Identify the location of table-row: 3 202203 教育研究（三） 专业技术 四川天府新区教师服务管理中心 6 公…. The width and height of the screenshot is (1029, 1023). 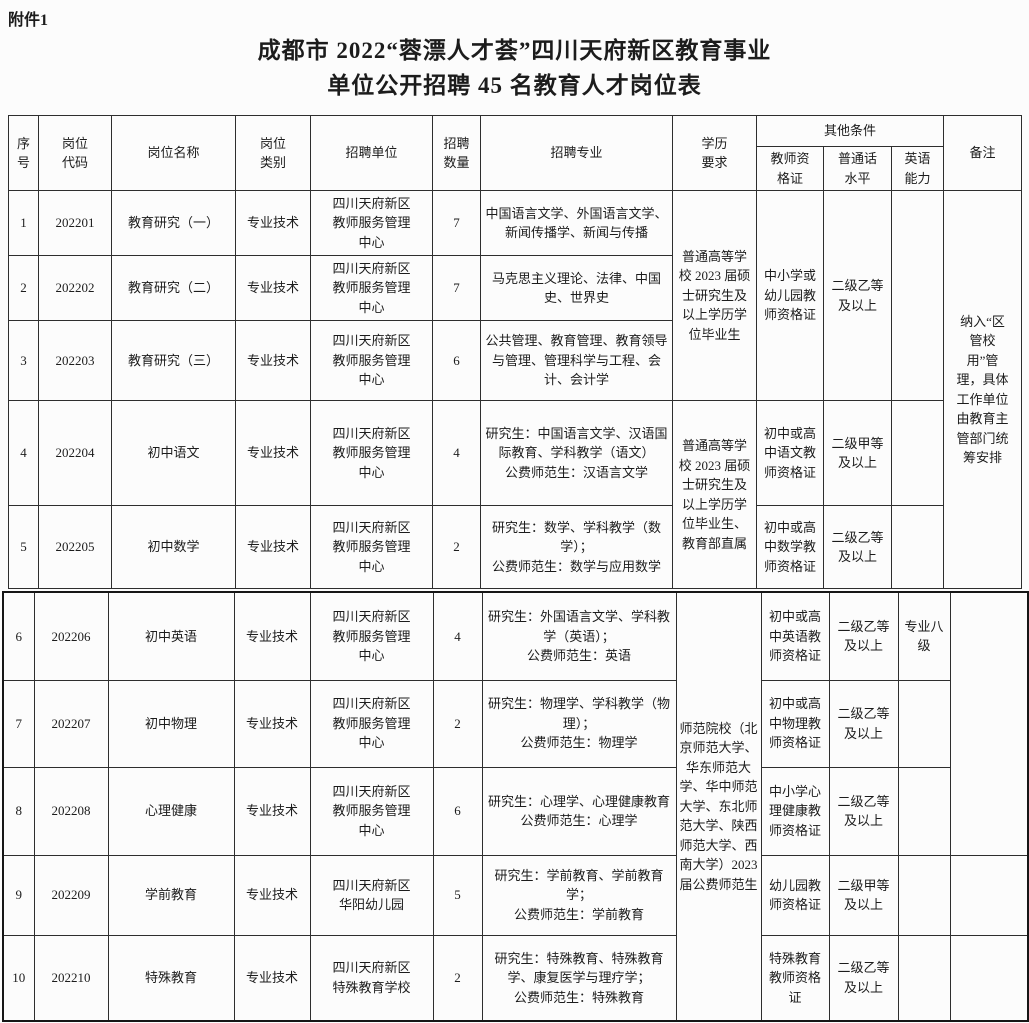
(515, 360).